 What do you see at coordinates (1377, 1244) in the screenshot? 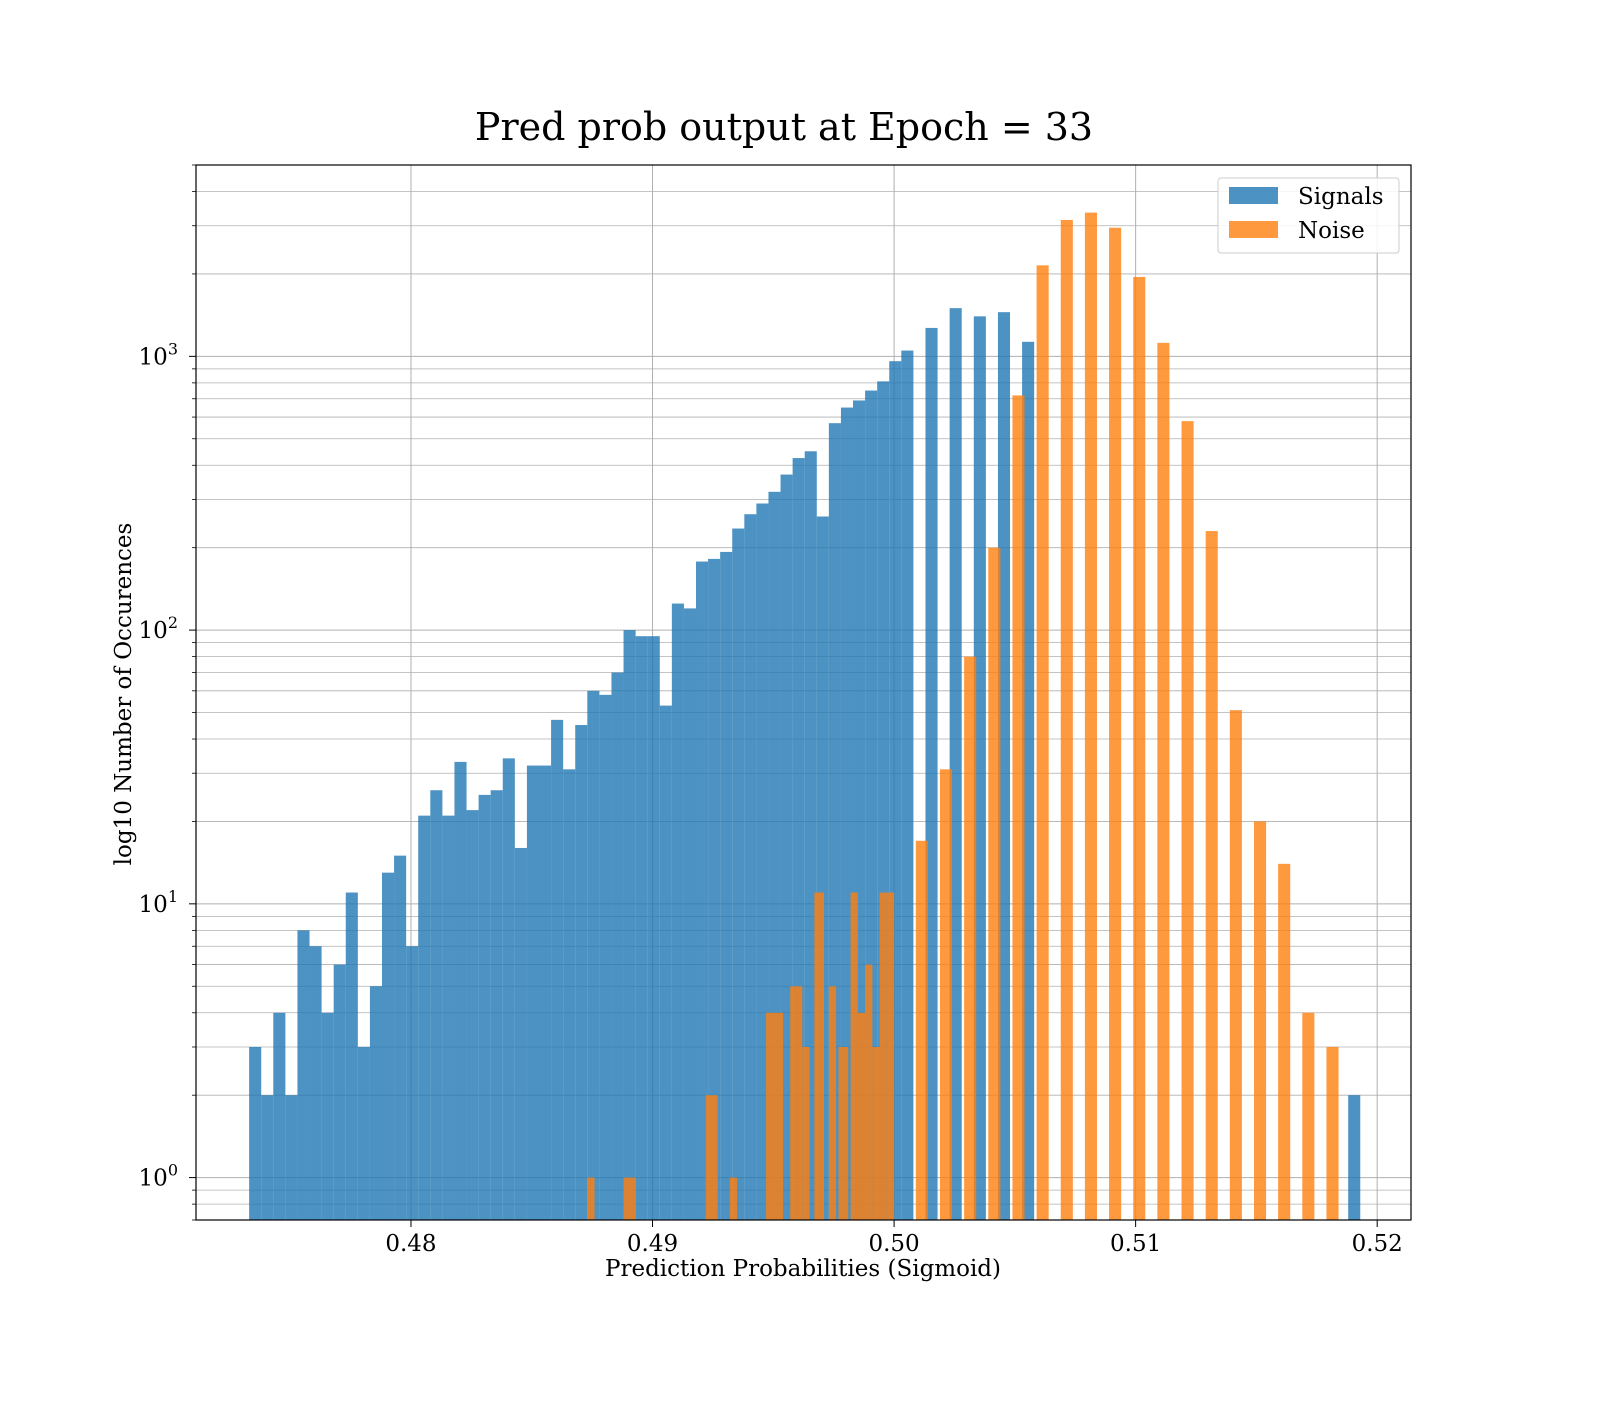
I see `x-tick-label: 0.52` at bounding box center [1377, 1244].